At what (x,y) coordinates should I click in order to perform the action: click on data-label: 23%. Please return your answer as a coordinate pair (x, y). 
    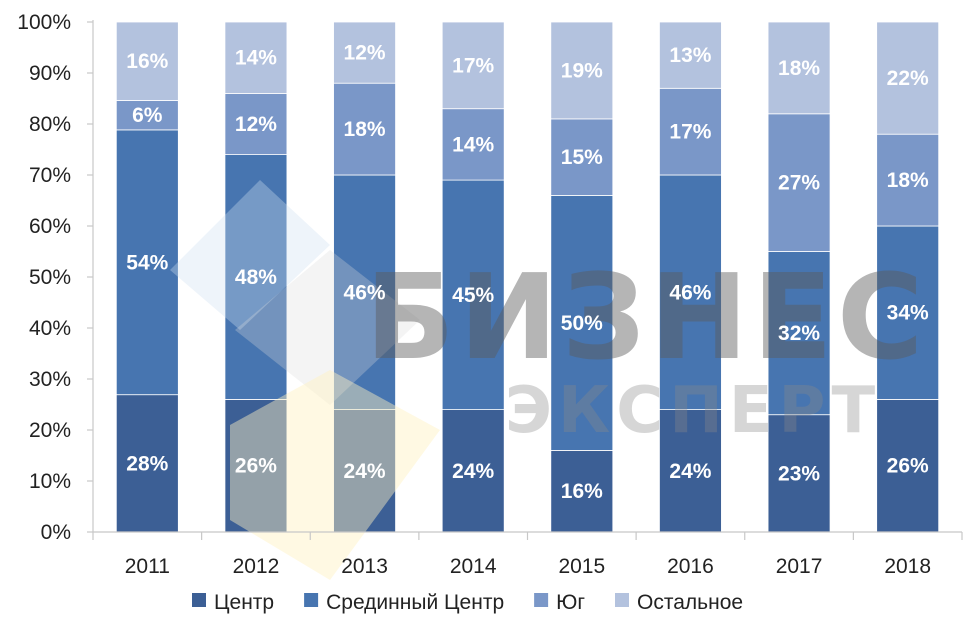
    Looking at the image, I should click on (799, 473).